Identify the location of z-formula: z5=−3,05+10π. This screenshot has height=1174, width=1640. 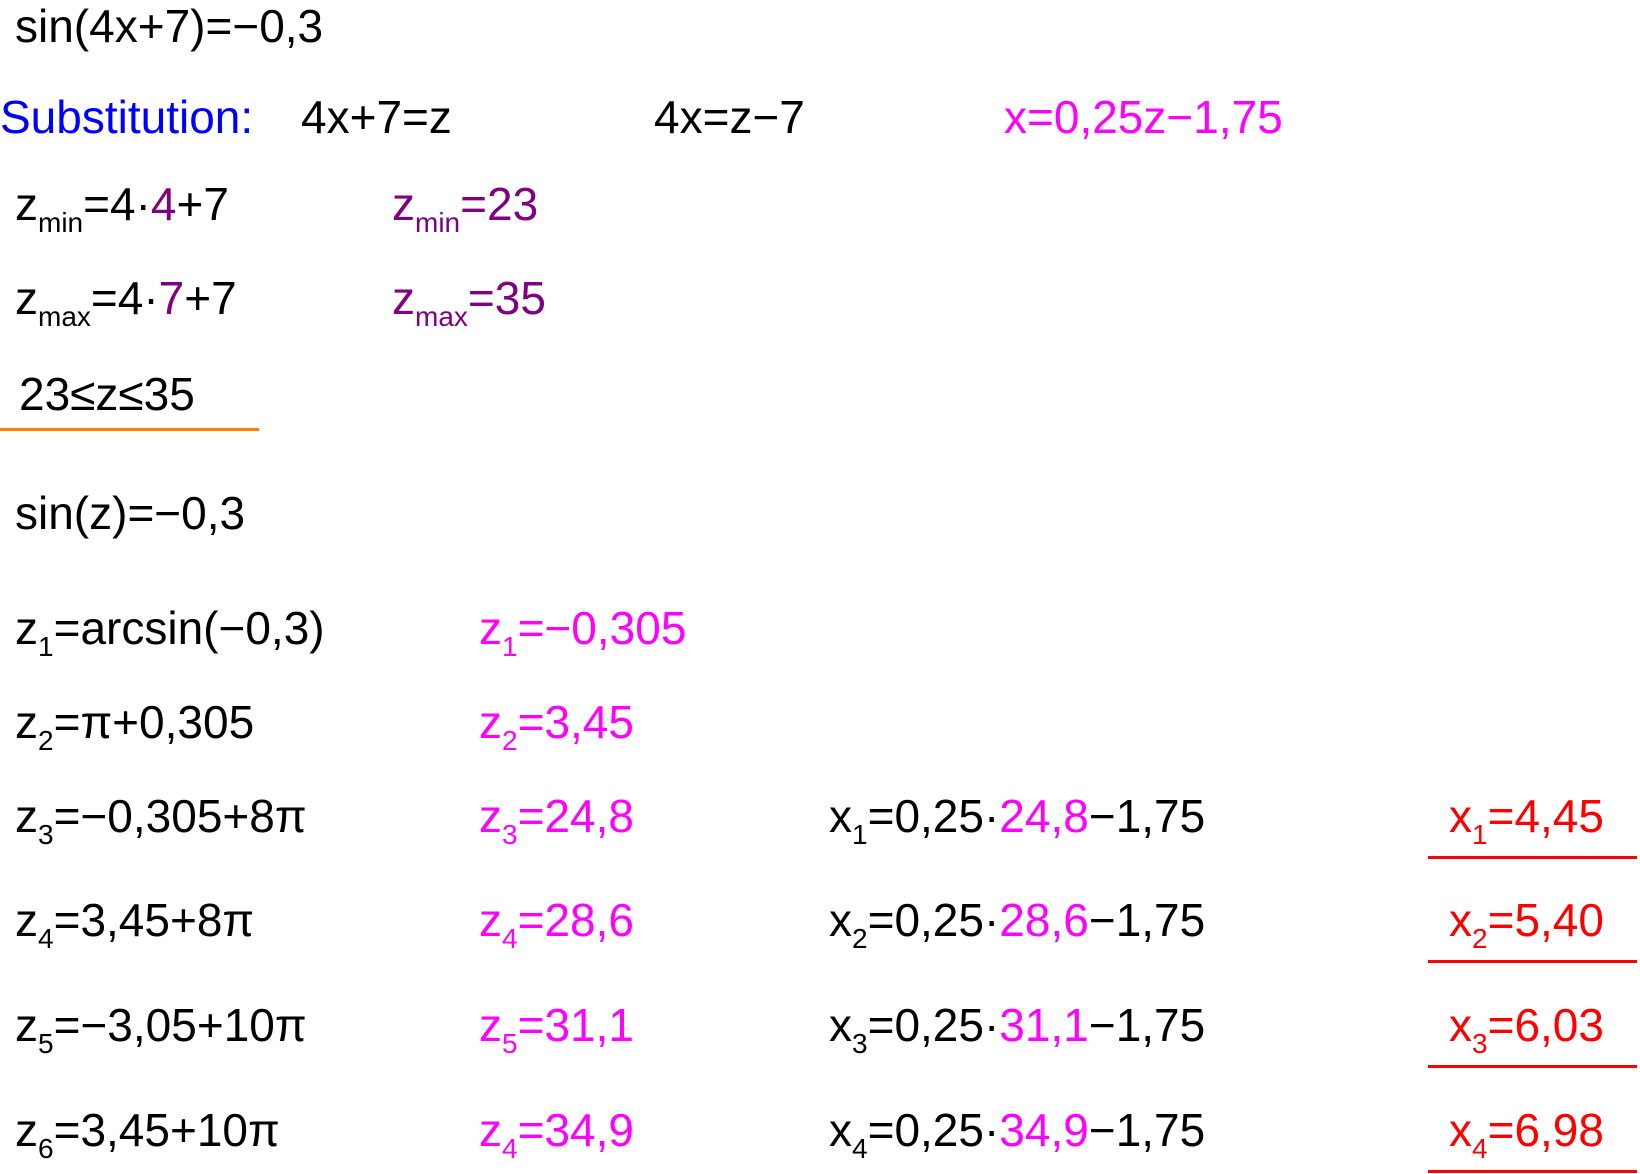
(161, 1026).